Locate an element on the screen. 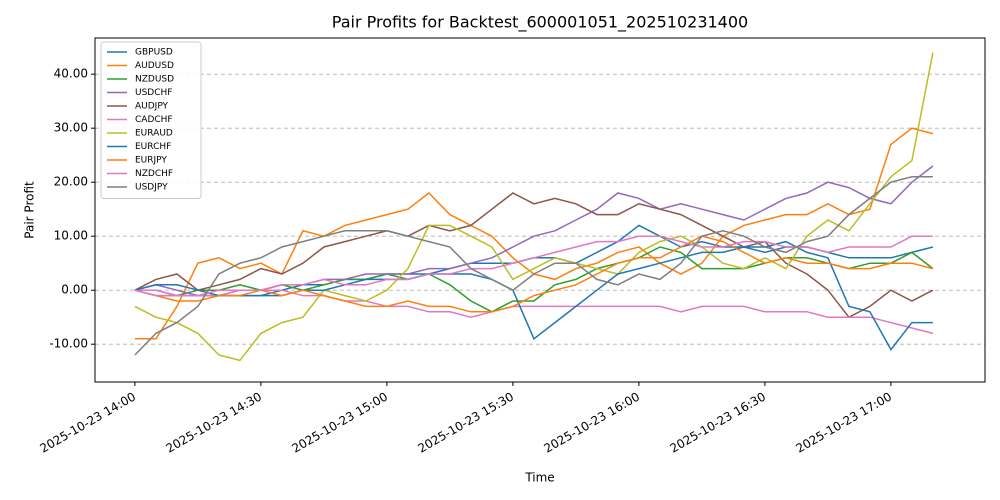 The height and width of the screenshot is (500, 1000). legend-label: USDJPY is located at coordinates (151, 188).